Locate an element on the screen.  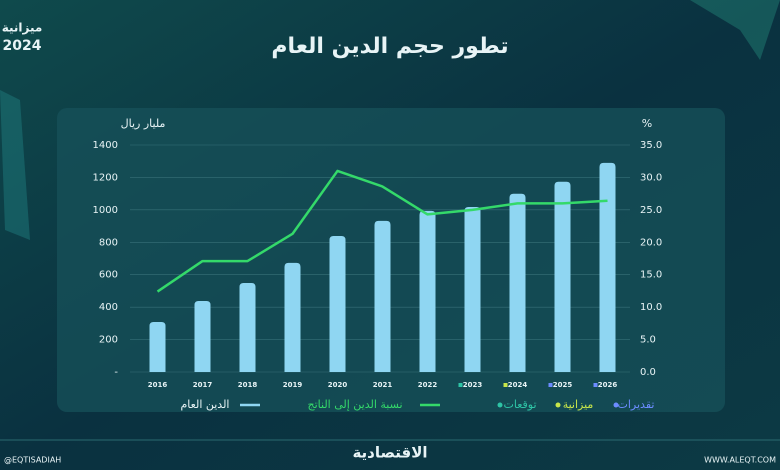
logo: ميزانية is located at coordinates (22, 28).